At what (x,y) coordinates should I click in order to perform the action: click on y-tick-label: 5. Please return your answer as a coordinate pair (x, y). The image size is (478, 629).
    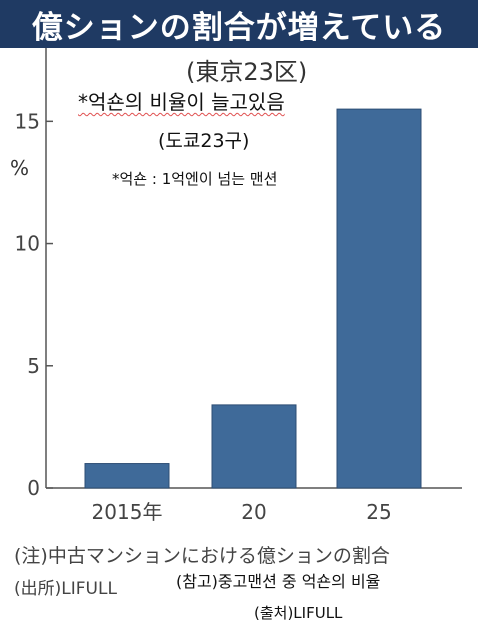
    Looking at the image, I should click on (33, 366).